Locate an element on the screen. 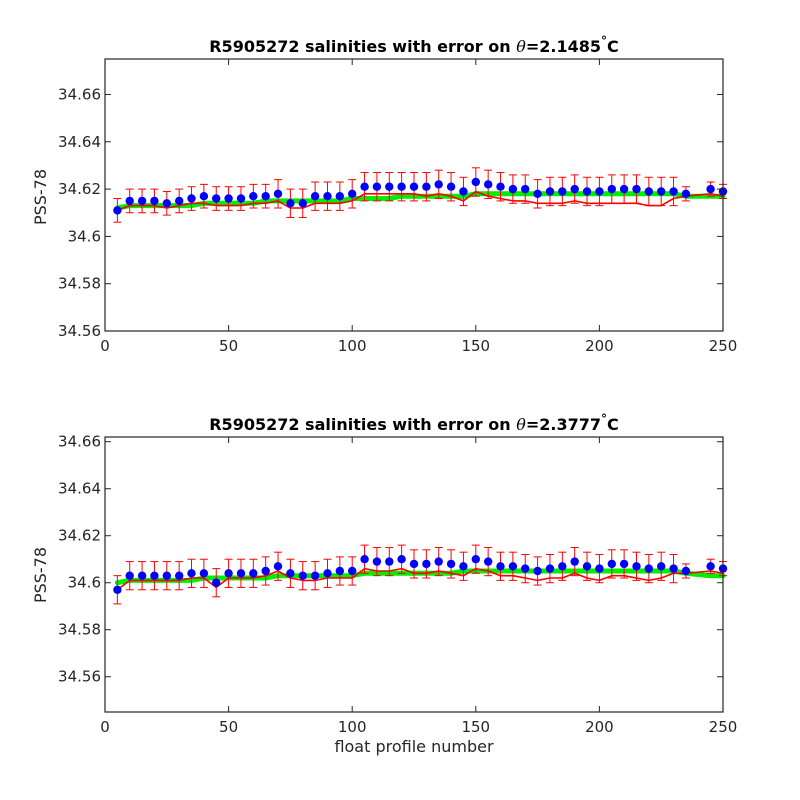  bottom-x-tick-label: 50 is located at coordinates (228, 727).